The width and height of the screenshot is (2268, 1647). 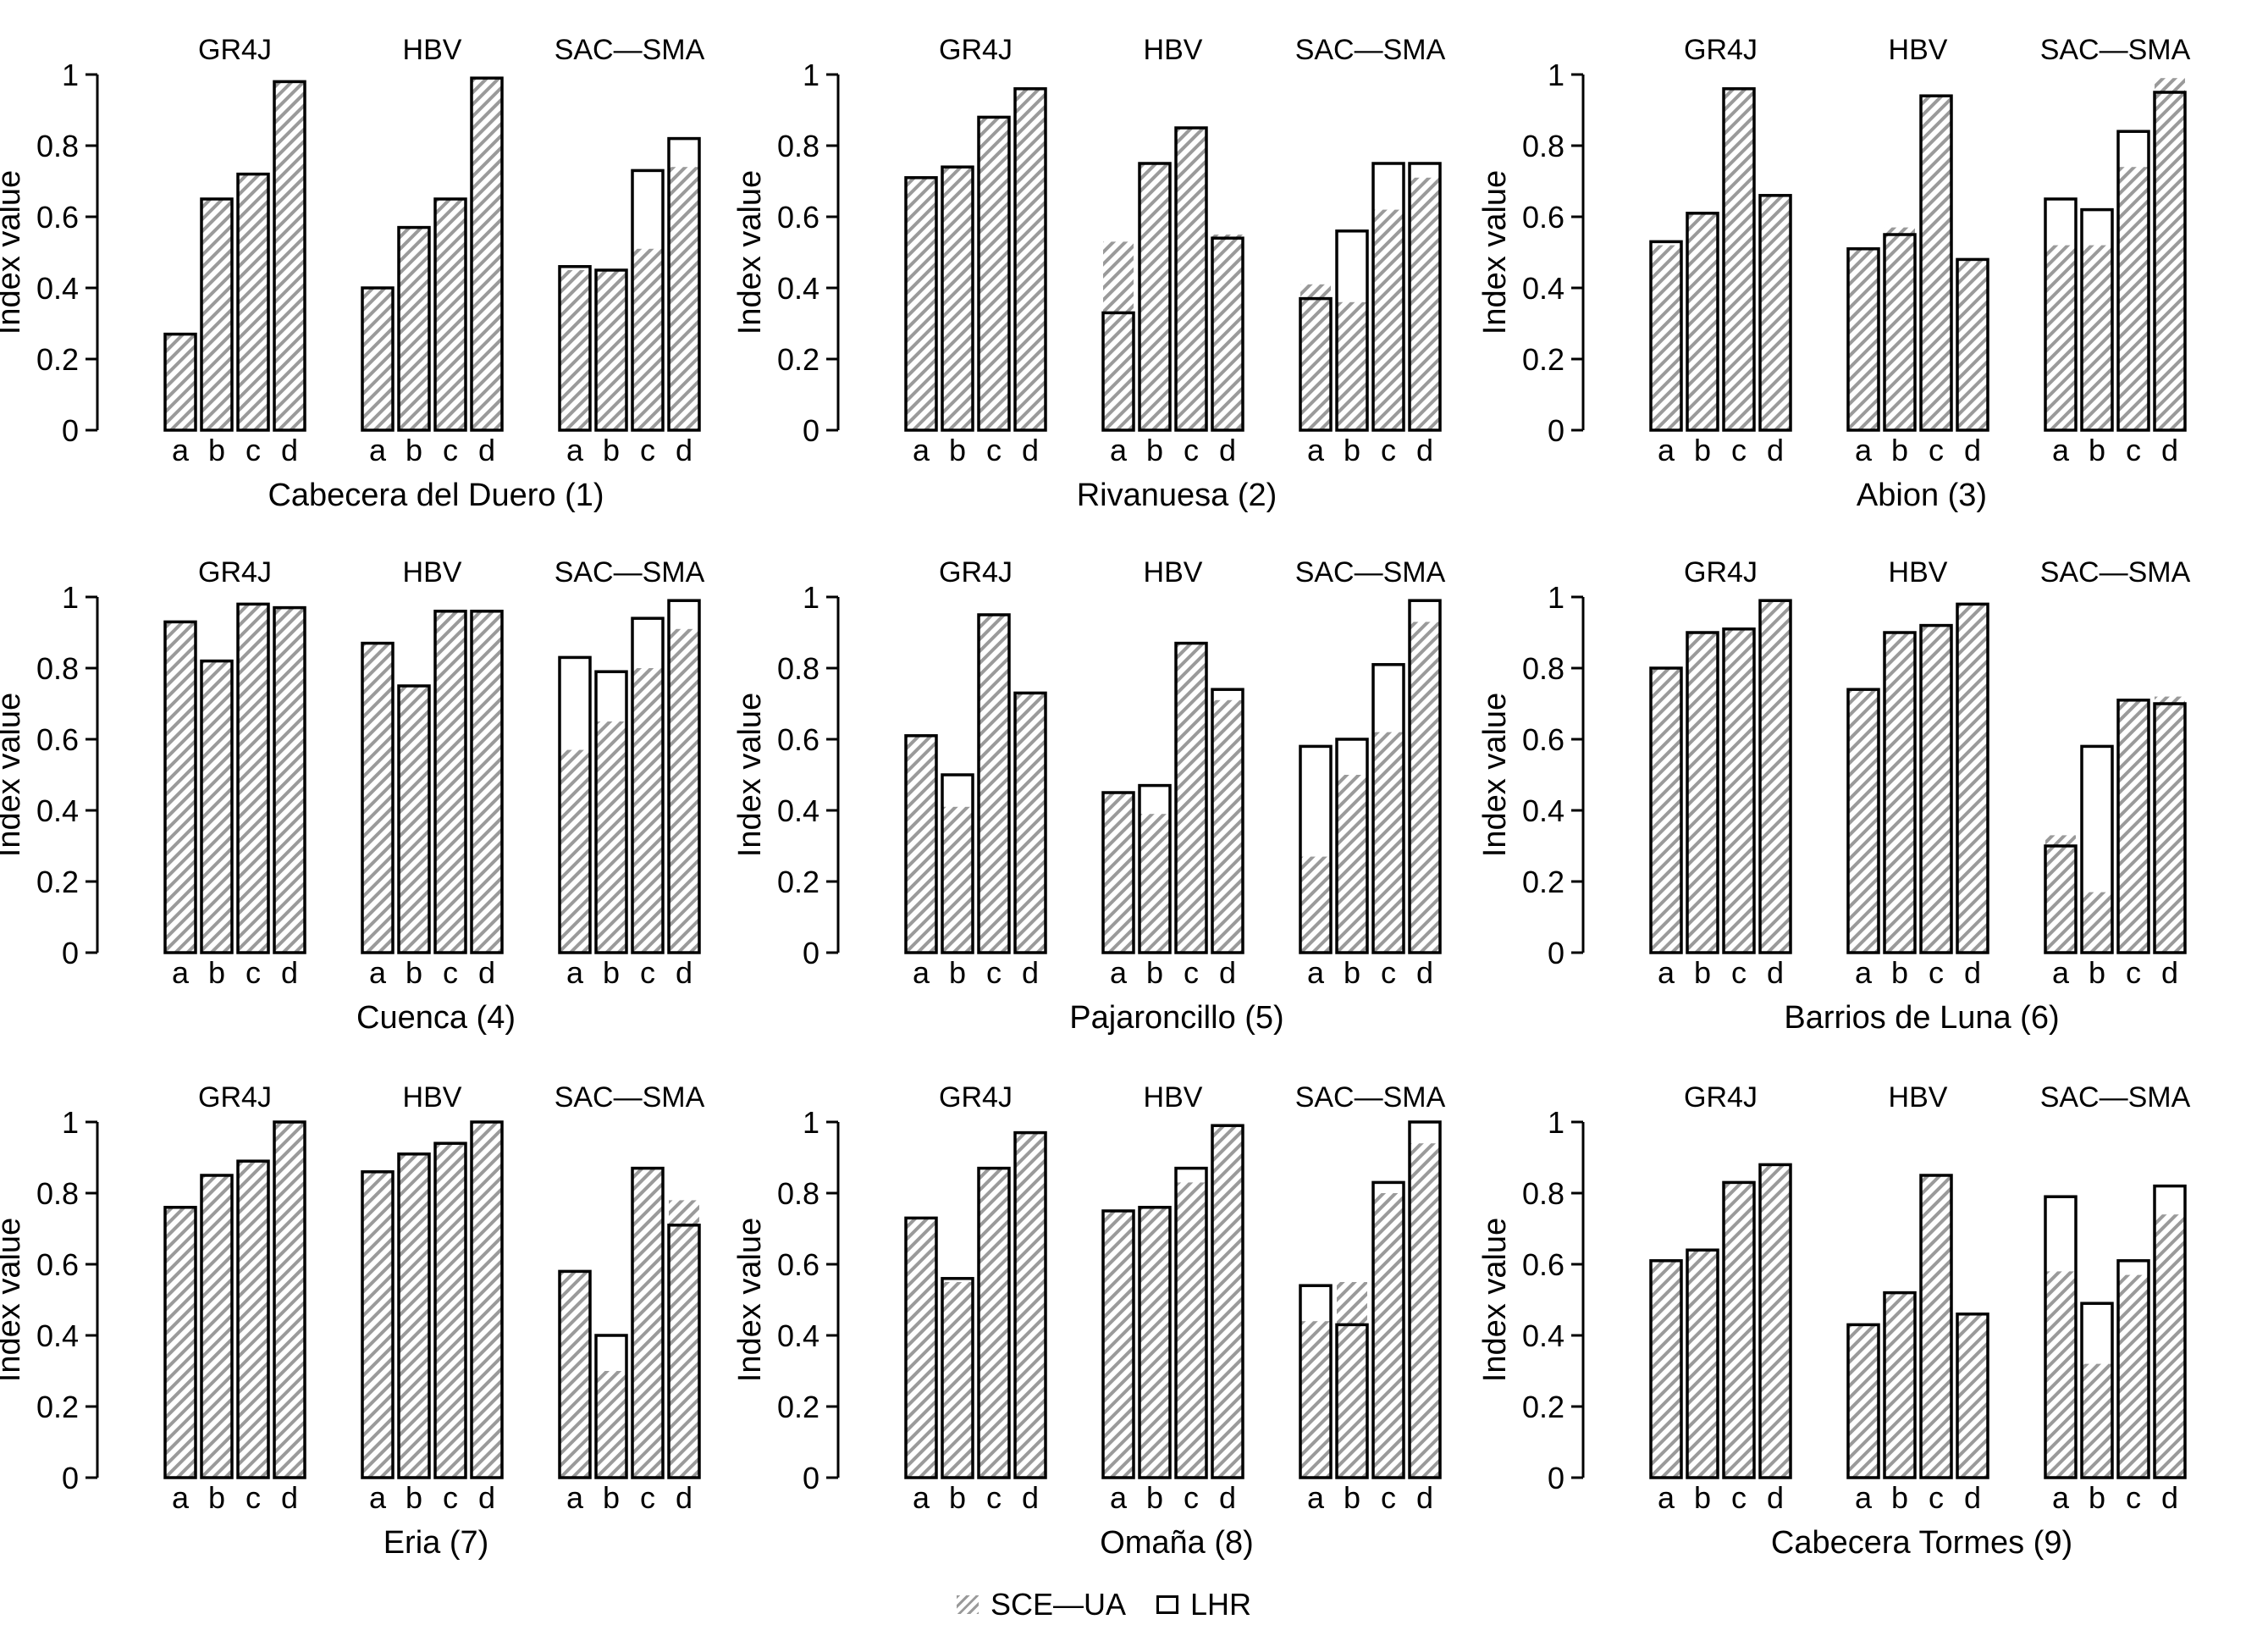 I want to click on model-label: GR4J, so click(x=1721, y=572).